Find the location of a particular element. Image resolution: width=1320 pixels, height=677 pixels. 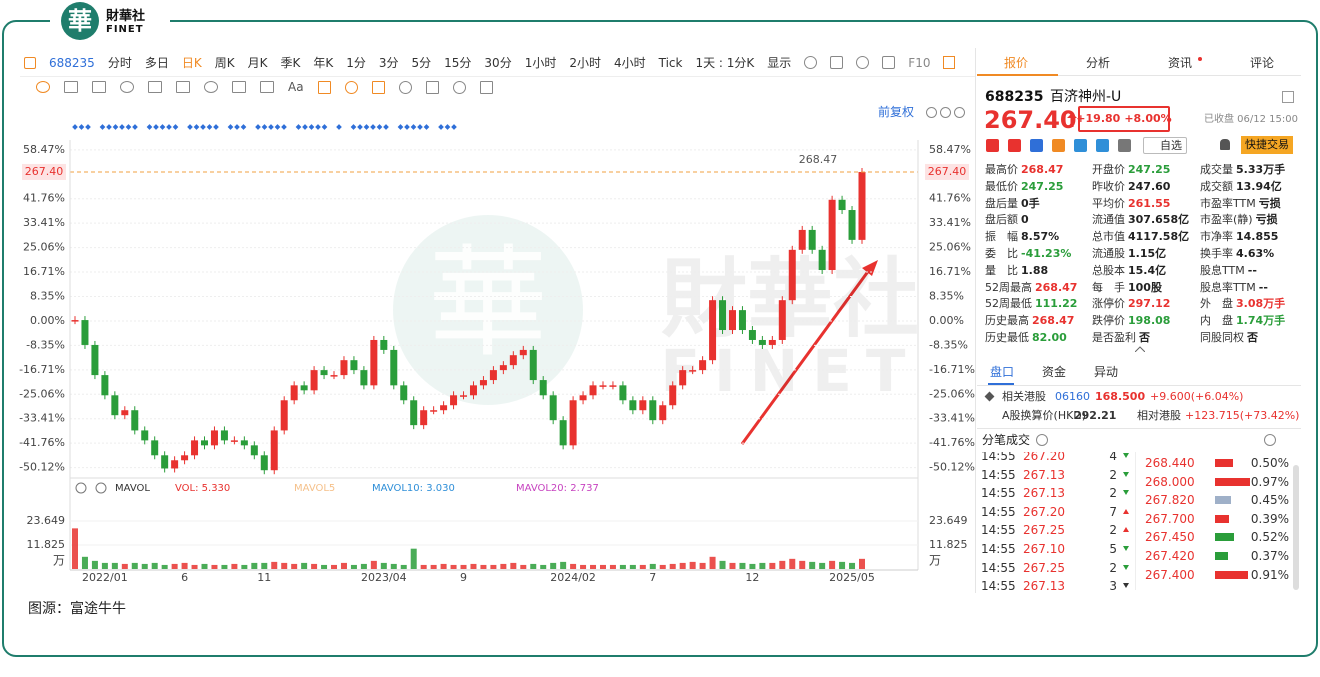

book-price: 267.700 is located at coordinates (1170, 518).